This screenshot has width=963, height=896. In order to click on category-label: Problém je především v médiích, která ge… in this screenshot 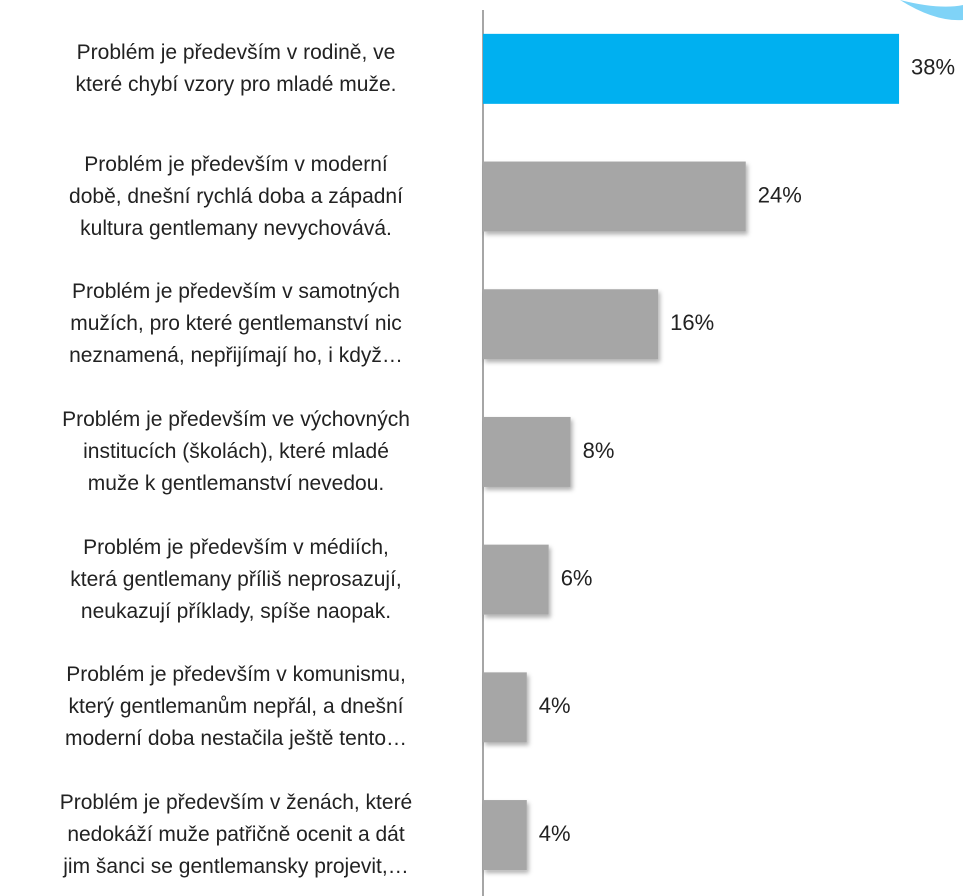, I will do `click(236, 579)`.